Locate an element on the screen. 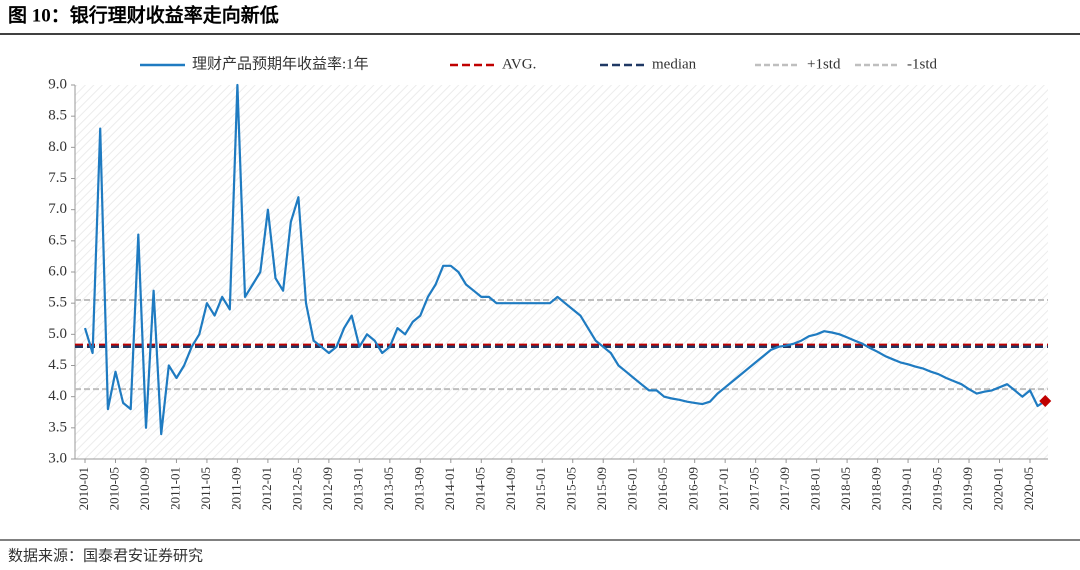 The width and height of the screenshot is (1080, 570). x-tick-label: 2011-09 is located at coordinates (235, 488).